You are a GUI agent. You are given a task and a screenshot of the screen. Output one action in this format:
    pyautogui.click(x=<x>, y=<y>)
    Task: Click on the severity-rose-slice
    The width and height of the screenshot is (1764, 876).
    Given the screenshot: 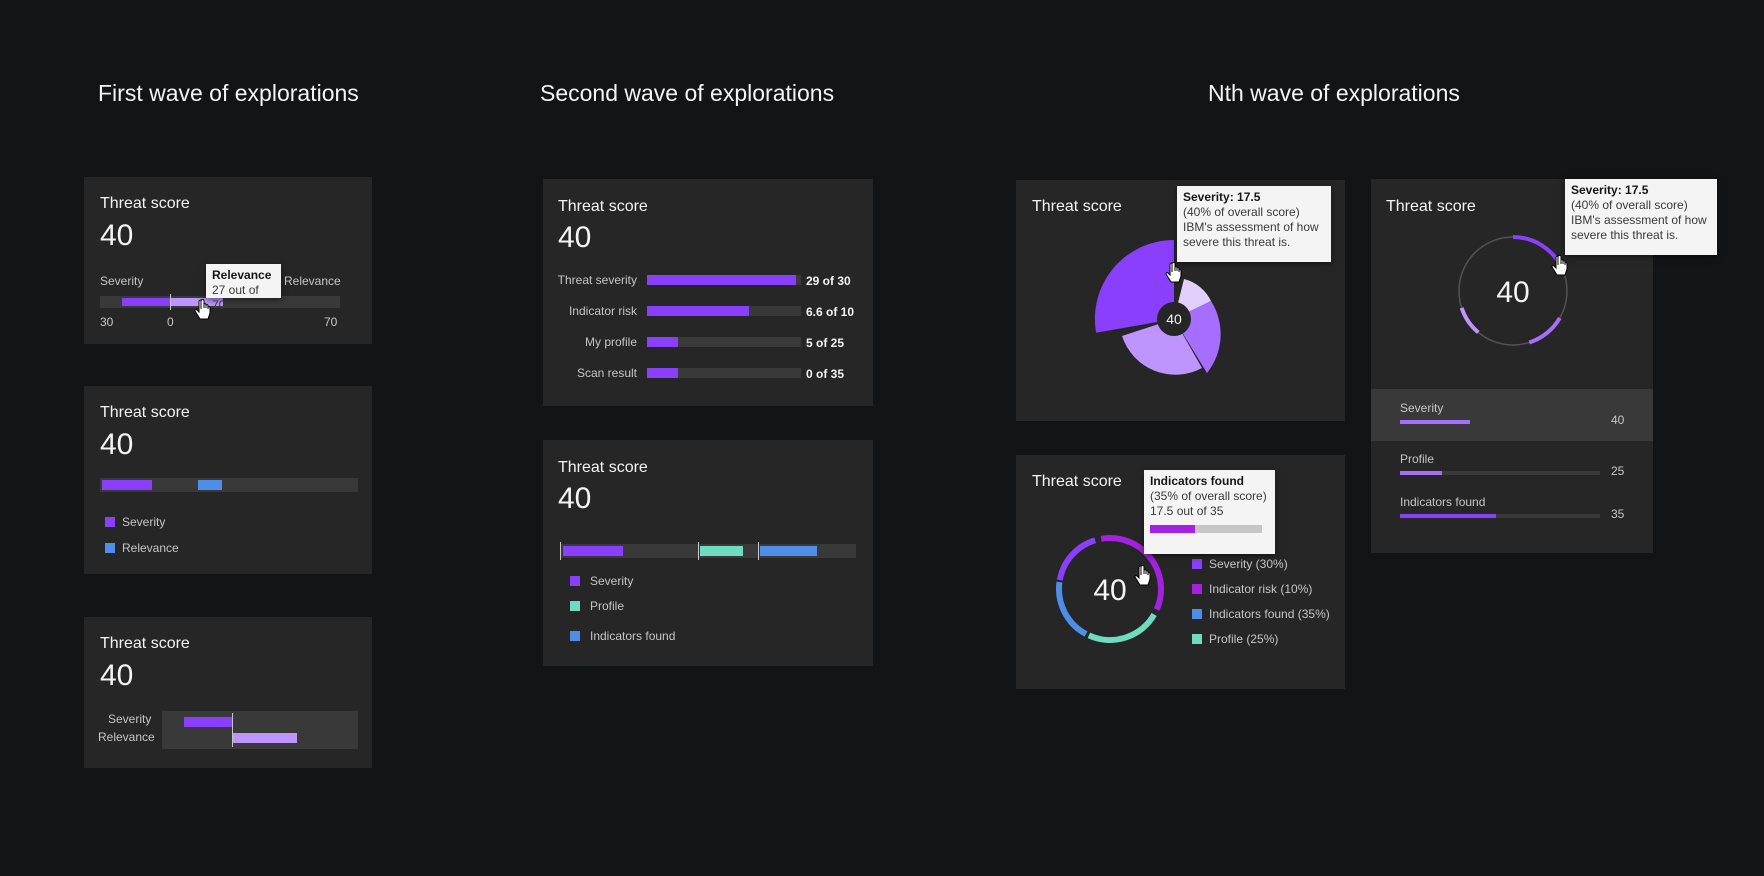 What is the action you would take?
    pyautogui.click(x=1134, y=286)
    